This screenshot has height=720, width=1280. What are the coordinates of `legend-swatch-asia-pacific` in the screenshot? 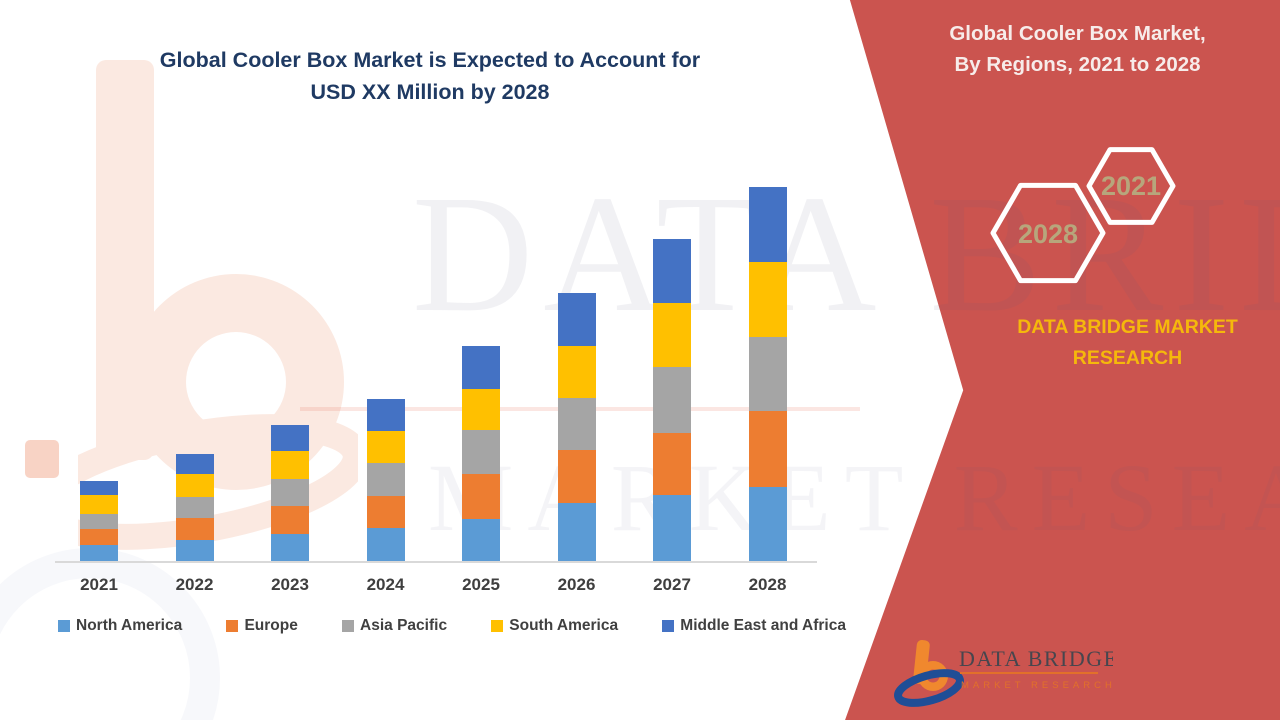 It's located at (348, 626).